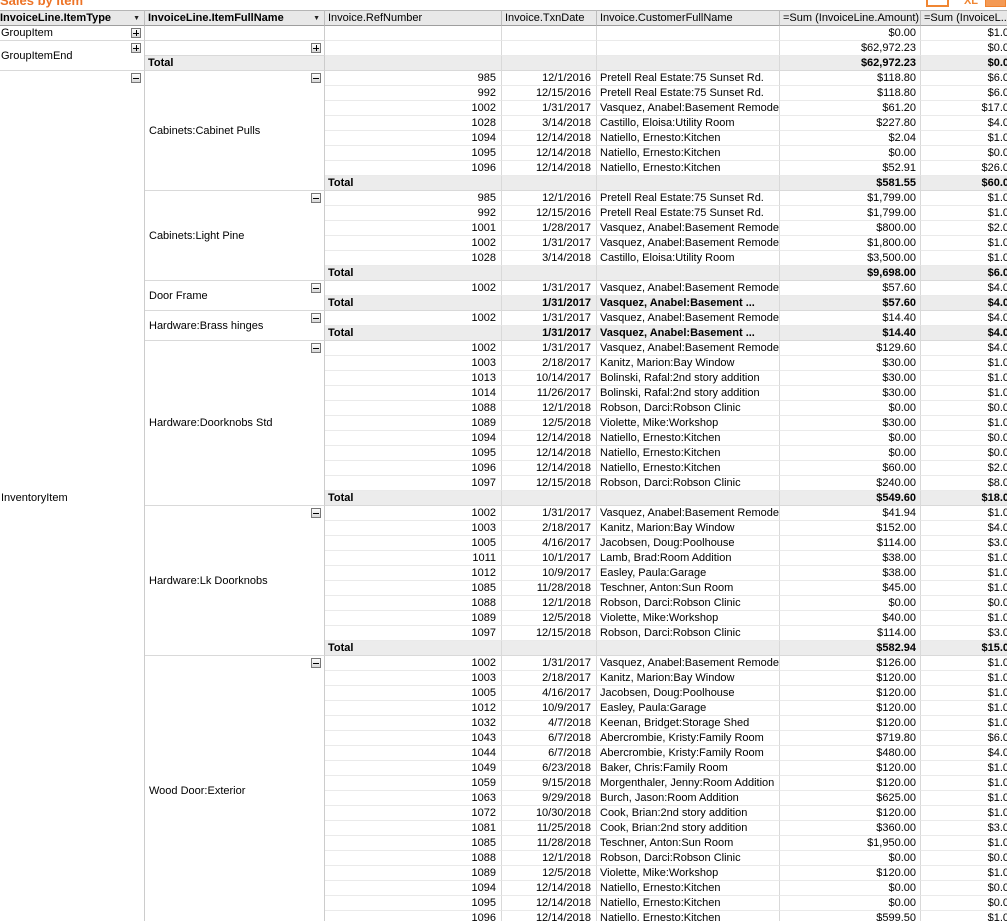 The image size is (1007, 921). Describe the element at coordinates (413, 123) in the screenshot. I see `ref-number-cell: 1028` at that location.